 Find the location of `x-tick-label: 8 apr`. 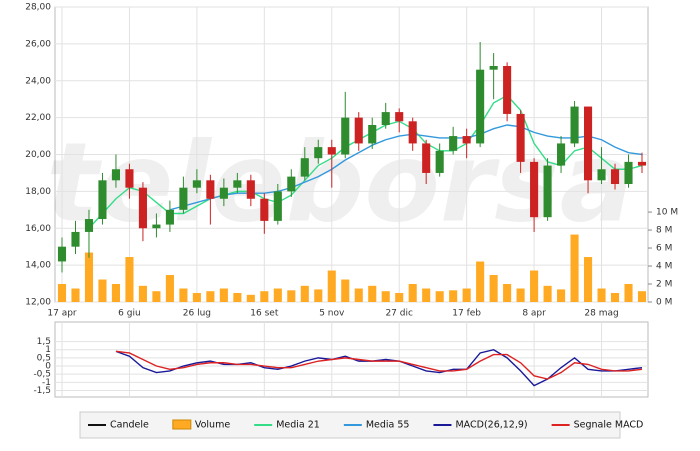

x-tick-label: 8 apr is located at coordinates (534, 314).